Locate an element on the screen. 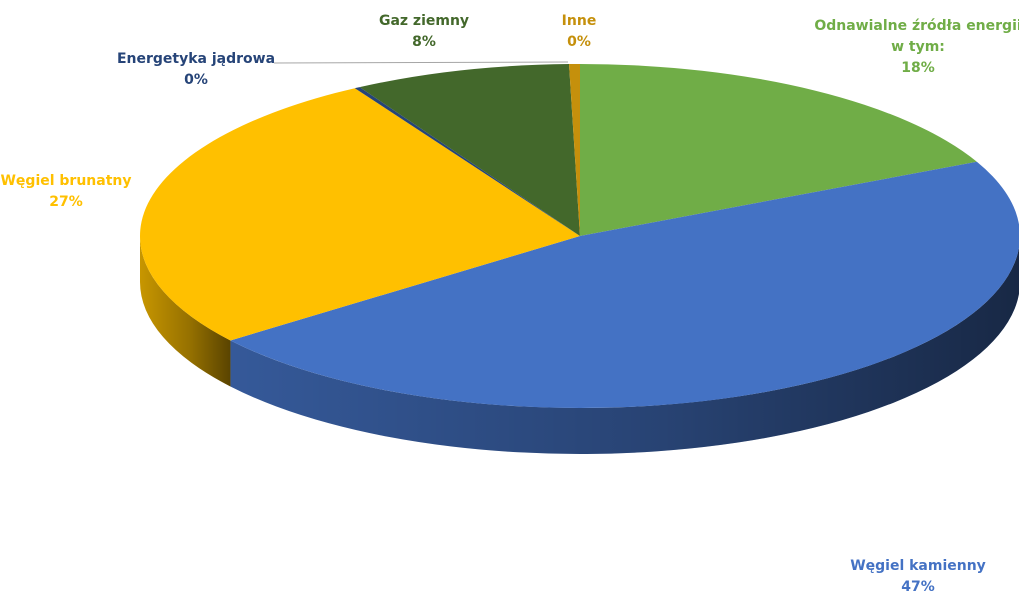  data-label-name-inne-0: Inne is located at coordinates (579, 21).